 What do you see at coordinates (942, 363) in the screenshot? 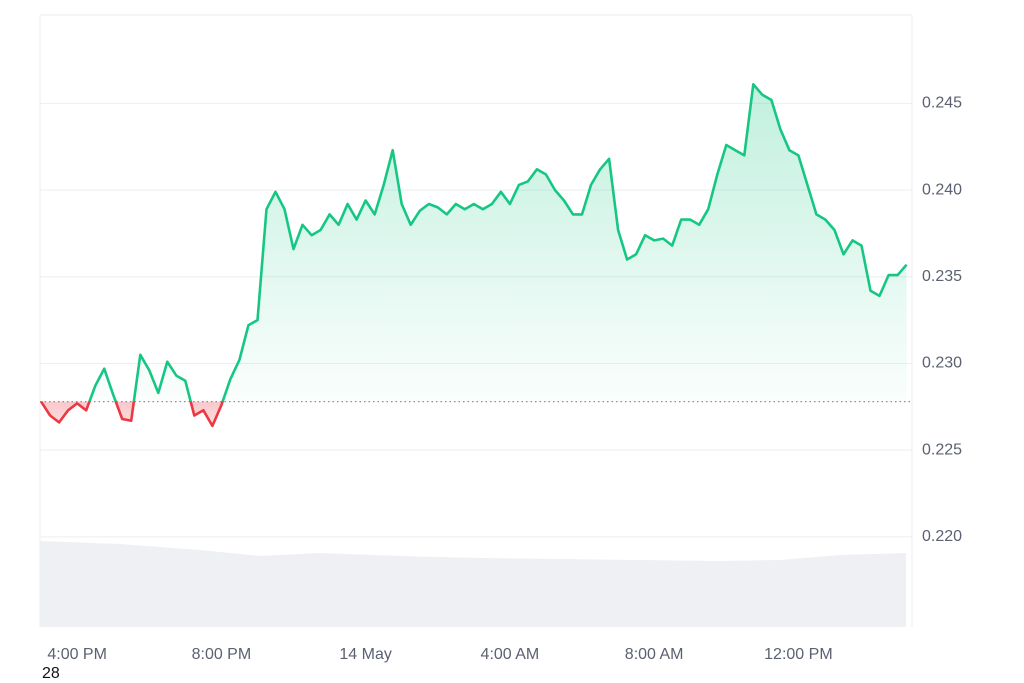
I see `y-tick-label: 0.230` at bounding box center [942, 363].